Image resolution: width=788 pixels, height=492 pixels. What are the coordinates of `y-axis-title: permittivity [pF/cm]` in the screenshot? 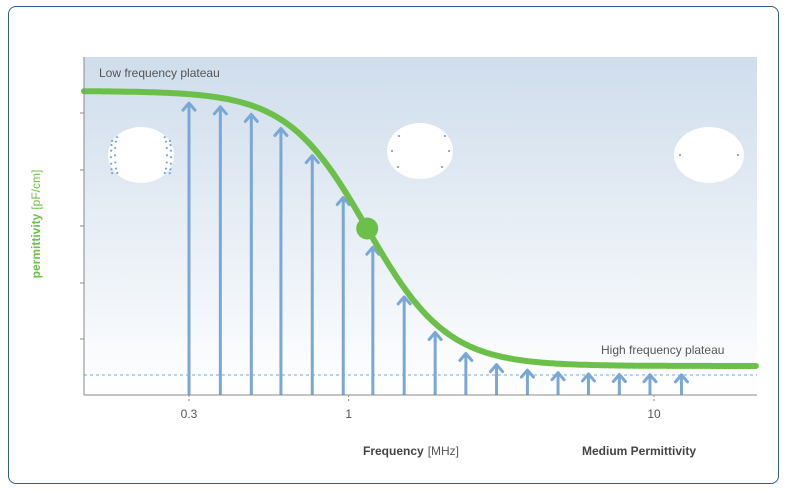 It's located at (36, 224).